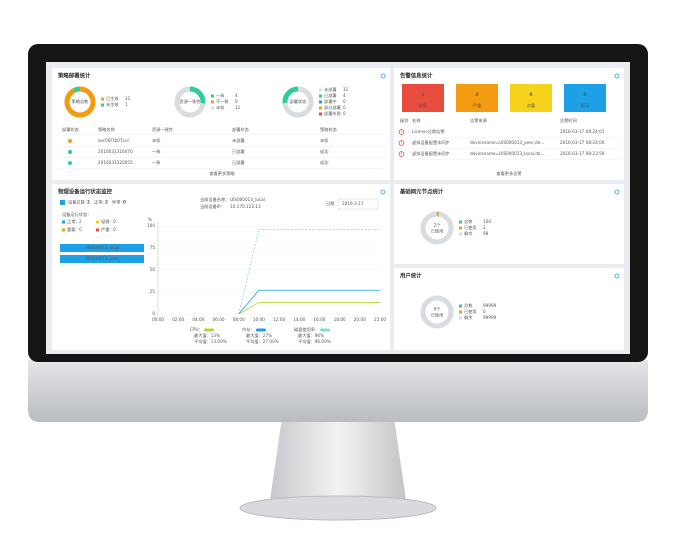 This screenshot has width=676, height=554. I want to click on more-link: 查看更多策略, so click(222, 173).